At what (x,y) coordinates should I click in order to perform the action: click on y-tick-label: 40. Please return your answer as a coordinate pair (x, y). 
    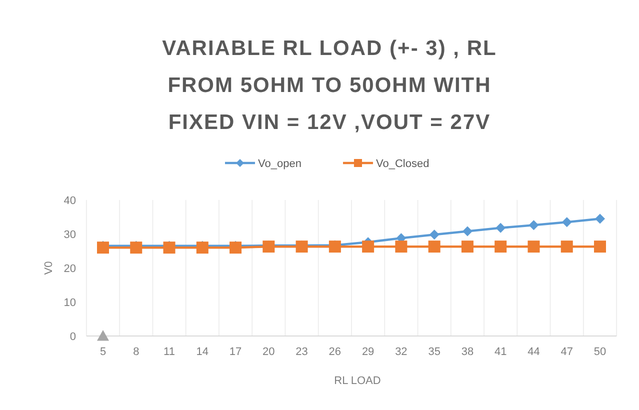
    Looking at the image, I should click on (70, 200).